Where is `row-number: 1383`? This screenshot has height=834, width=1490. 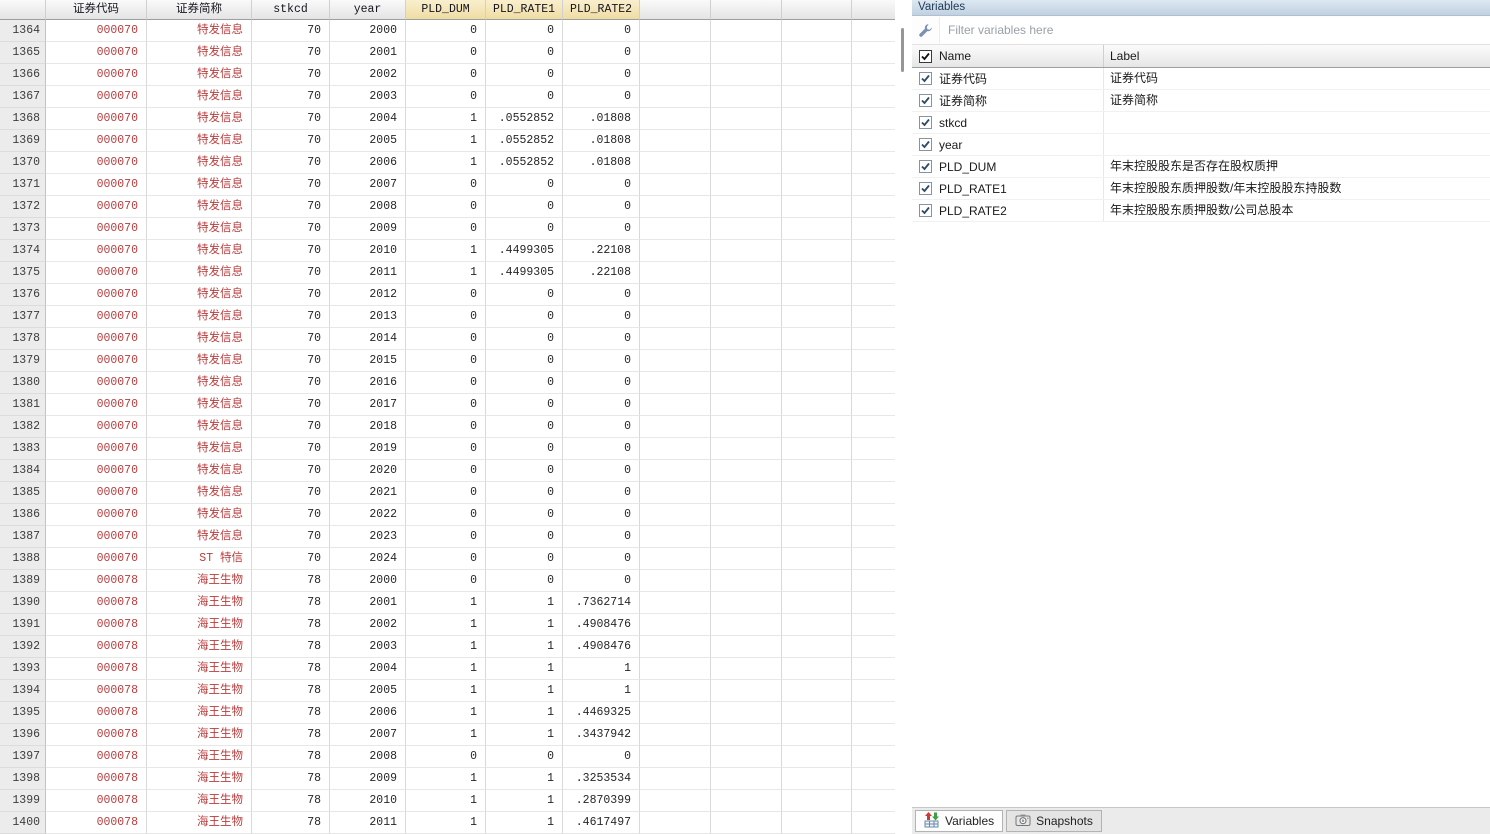 row-number: 1383 is located at coordinates (23, 449).